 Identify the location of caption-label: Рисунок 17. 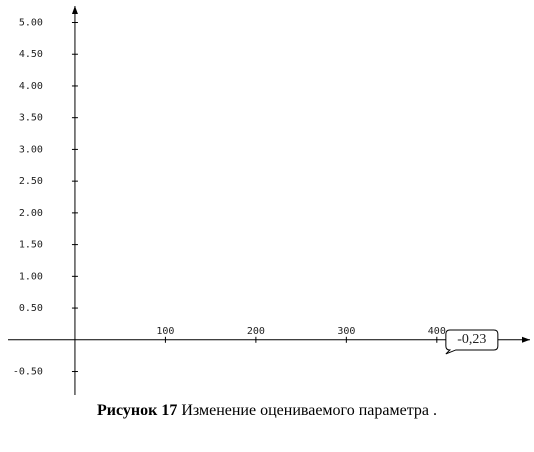
(137, 410).